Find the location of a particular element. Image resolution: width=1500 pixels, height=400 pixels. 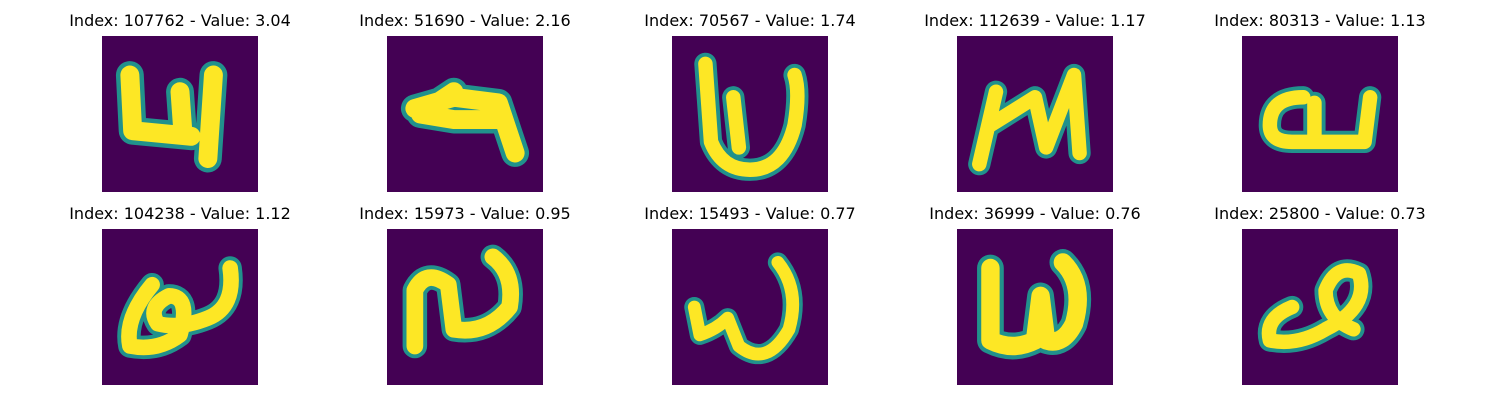

panel-8: Index: 15493 - Value: 0.77 is located at coordinates (750, 300).